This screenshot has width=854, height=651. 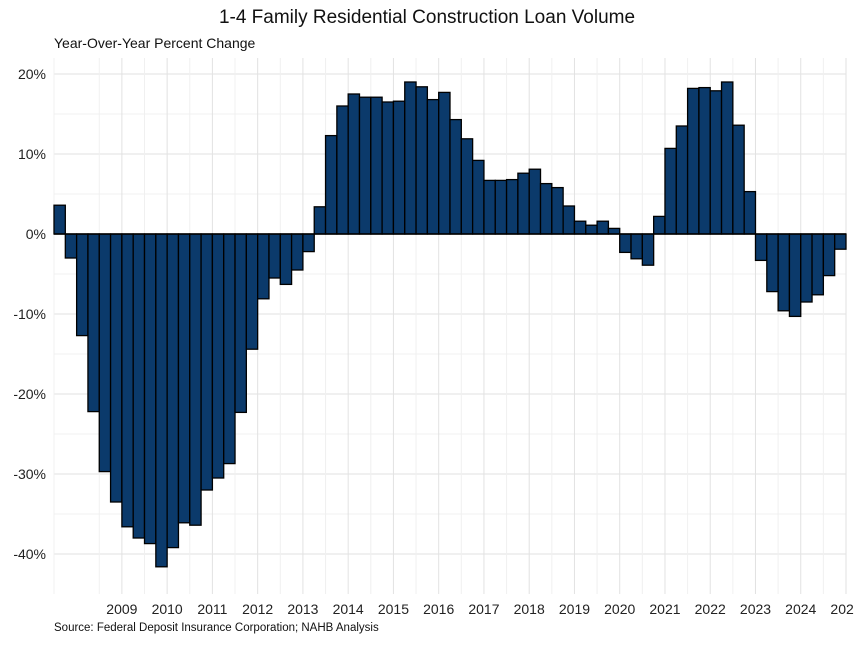 What do you see at coordinates (257, 609) in the screenshot?
I see `x-tick-label: 2012` at bounding box center [257, 609].